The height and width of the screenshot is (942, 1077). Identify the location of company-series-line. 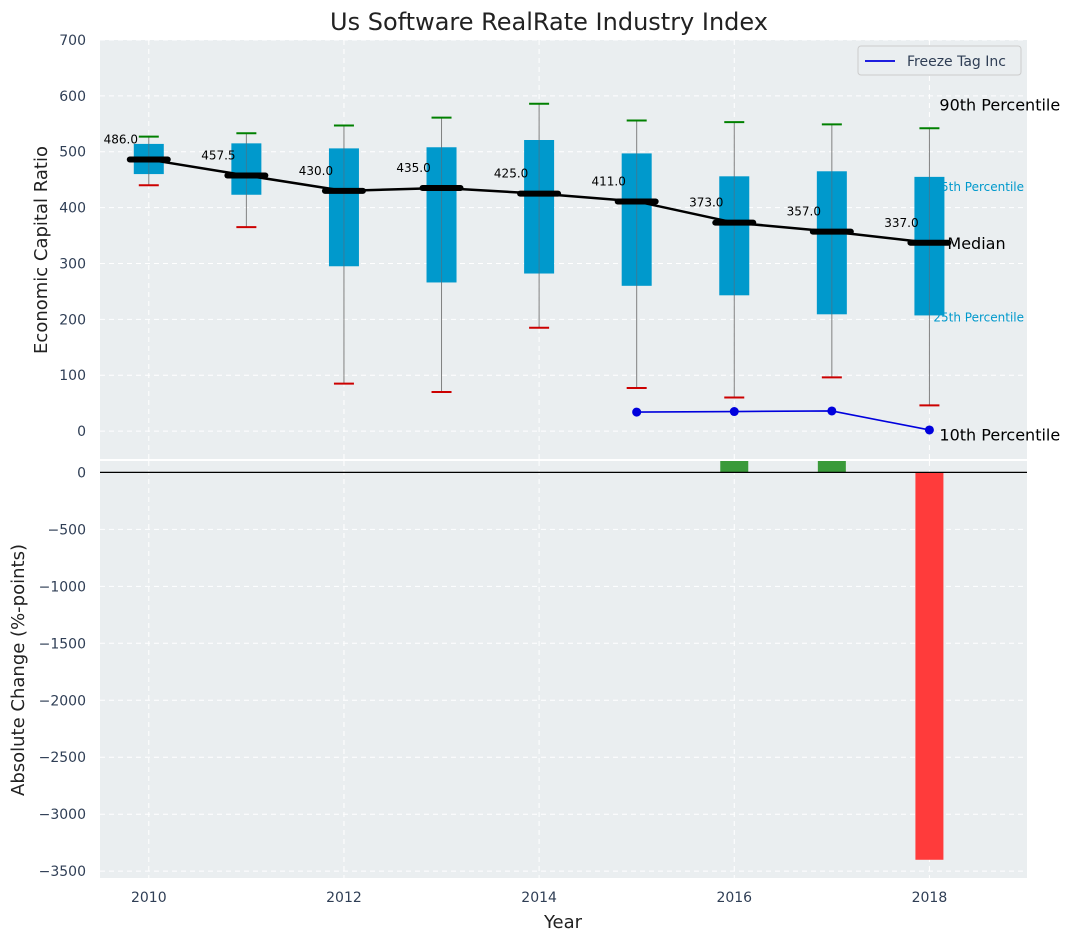
(783, 420).